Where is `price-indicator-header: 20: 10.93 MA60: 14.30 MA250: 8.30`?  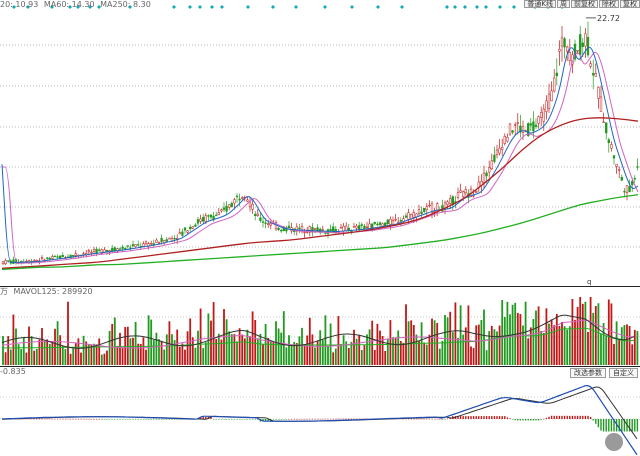
price-indicator-header: 20: 10.93 MA60: 14.30 MA250: 8.30 is located at coordinates (77, 4).